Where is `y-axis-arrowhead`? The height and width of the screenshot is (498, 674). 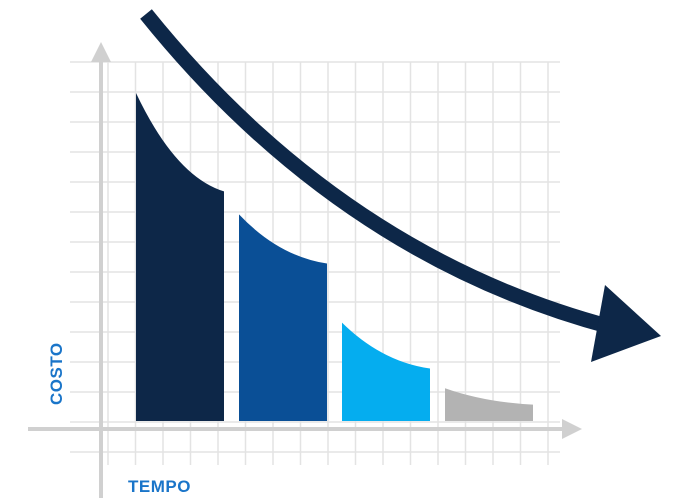
y-axis-arrowhead is located at coordinates (101, 52).